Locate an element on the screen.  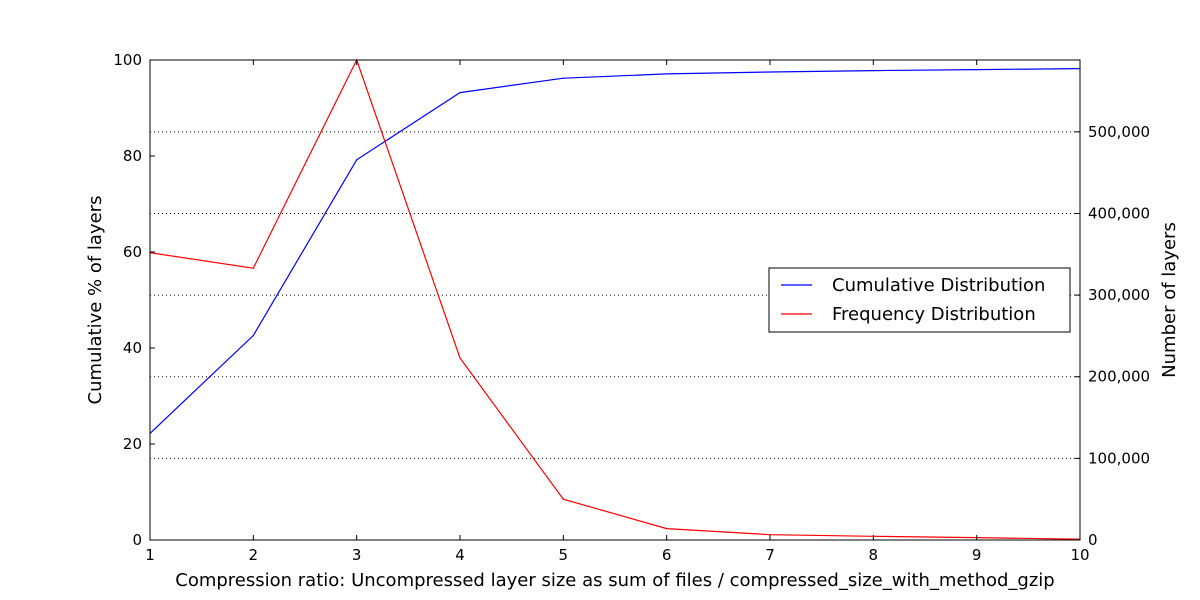
y2-tick-label-5: 500,000 is located at coordinates (1119, 132).